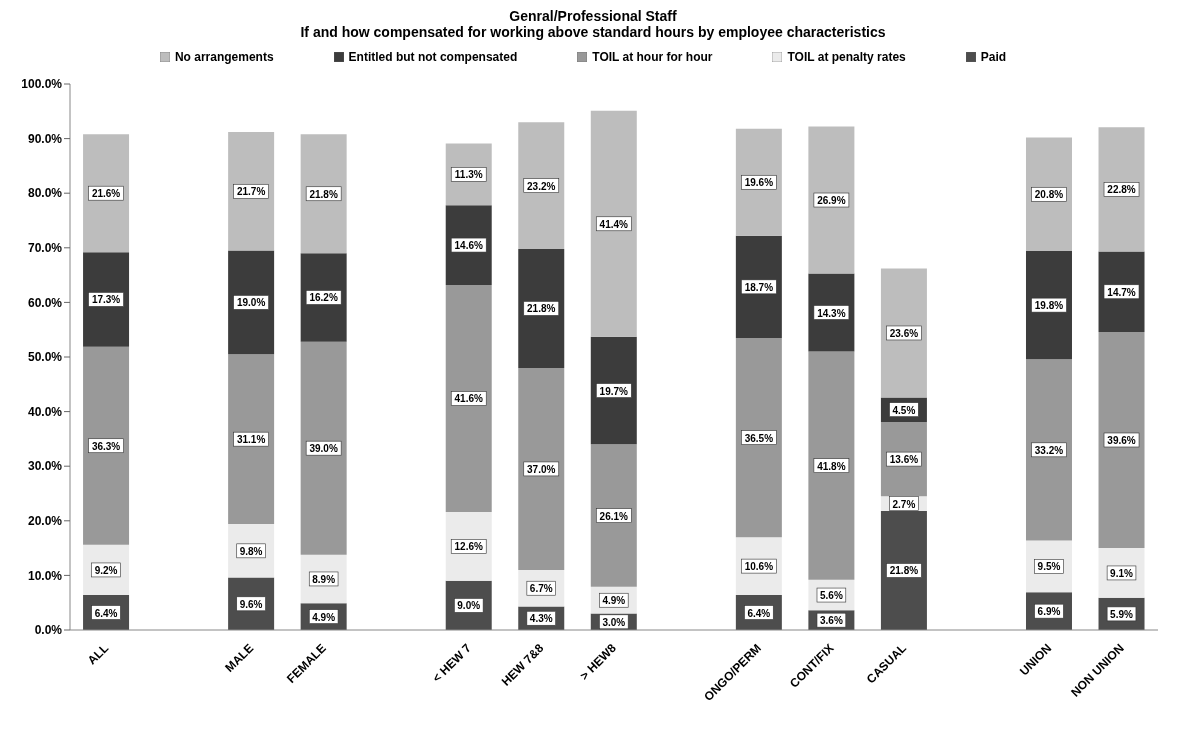 This screenshot has width=1186, height=755. What do you see at coordinates (904, 504) in the screenshot?
I see `data-label: 2.7%` at bounding box center [904, 504].